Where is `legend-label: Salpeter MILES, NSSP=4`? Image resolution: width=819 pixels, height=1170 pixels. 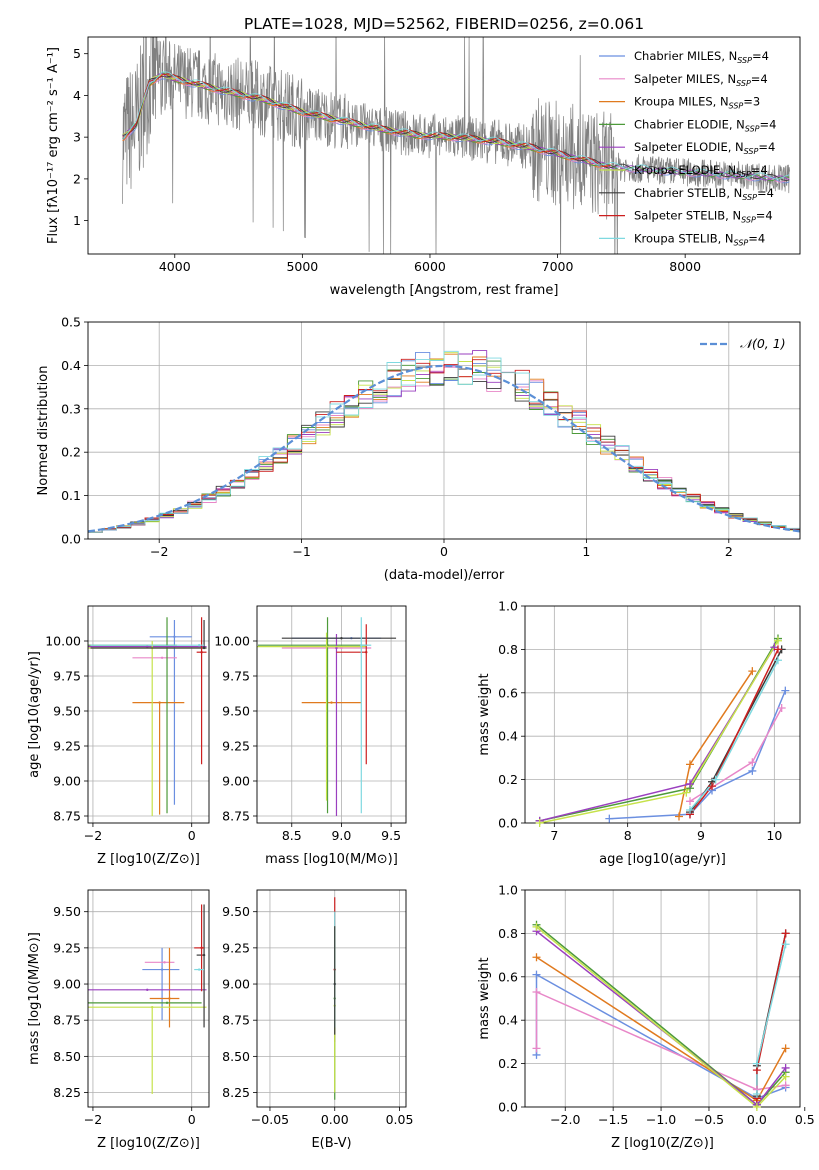
legend-label: Salpeter MILES, NSSP=4 is located at coordinates (701, 80).